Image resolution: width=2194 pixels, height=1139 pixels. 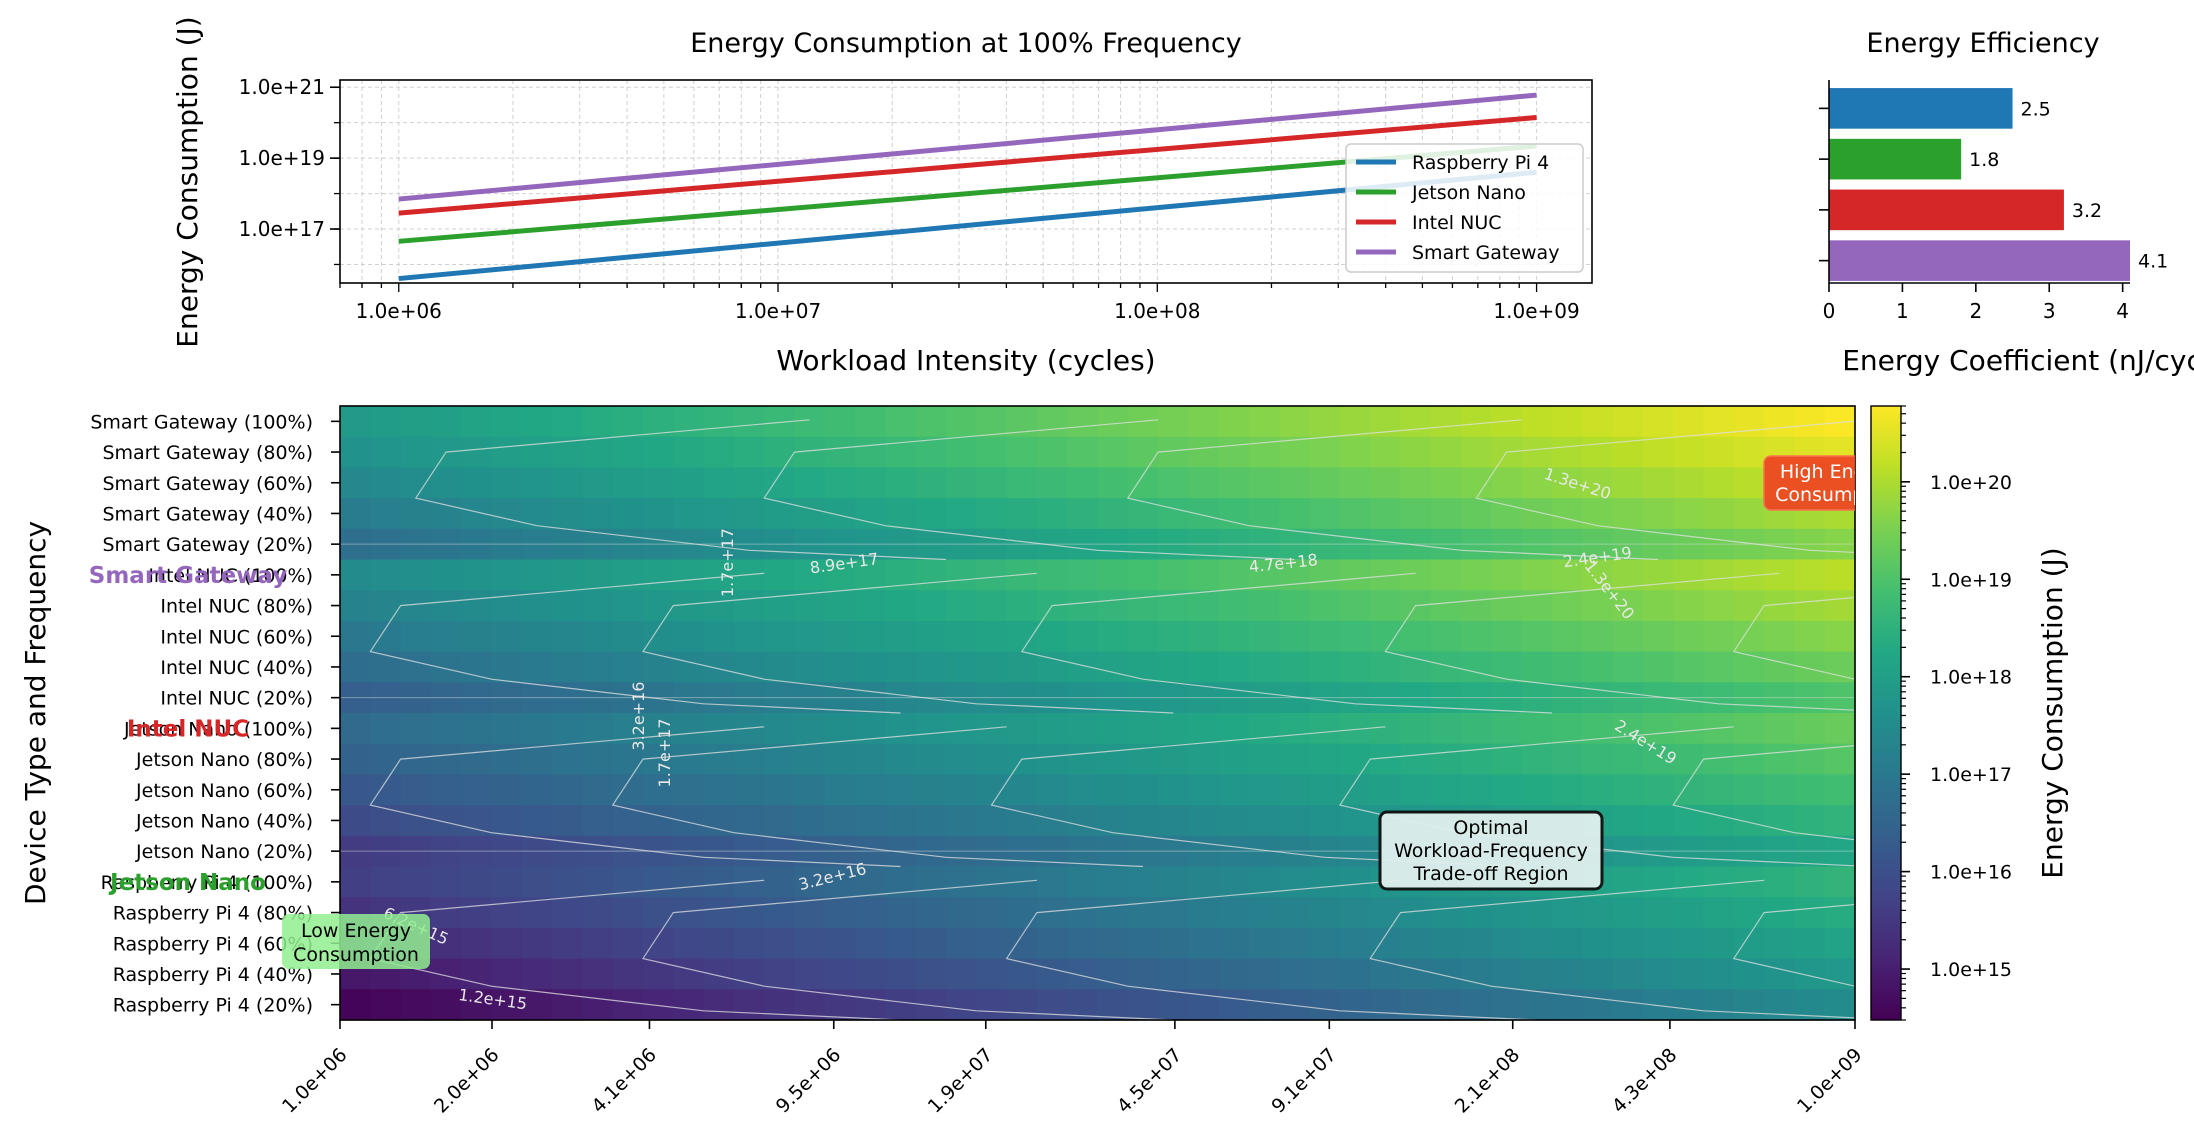 I want to click on bar-value-label: 1.8, so click(x=1984, y=160).